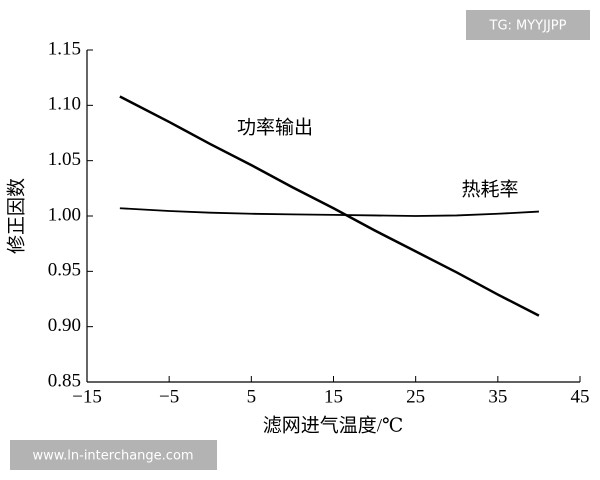  Describe the element at coordinates (64, 48) in the screenshot. I see `y-tick-label: 1.15` at that location.